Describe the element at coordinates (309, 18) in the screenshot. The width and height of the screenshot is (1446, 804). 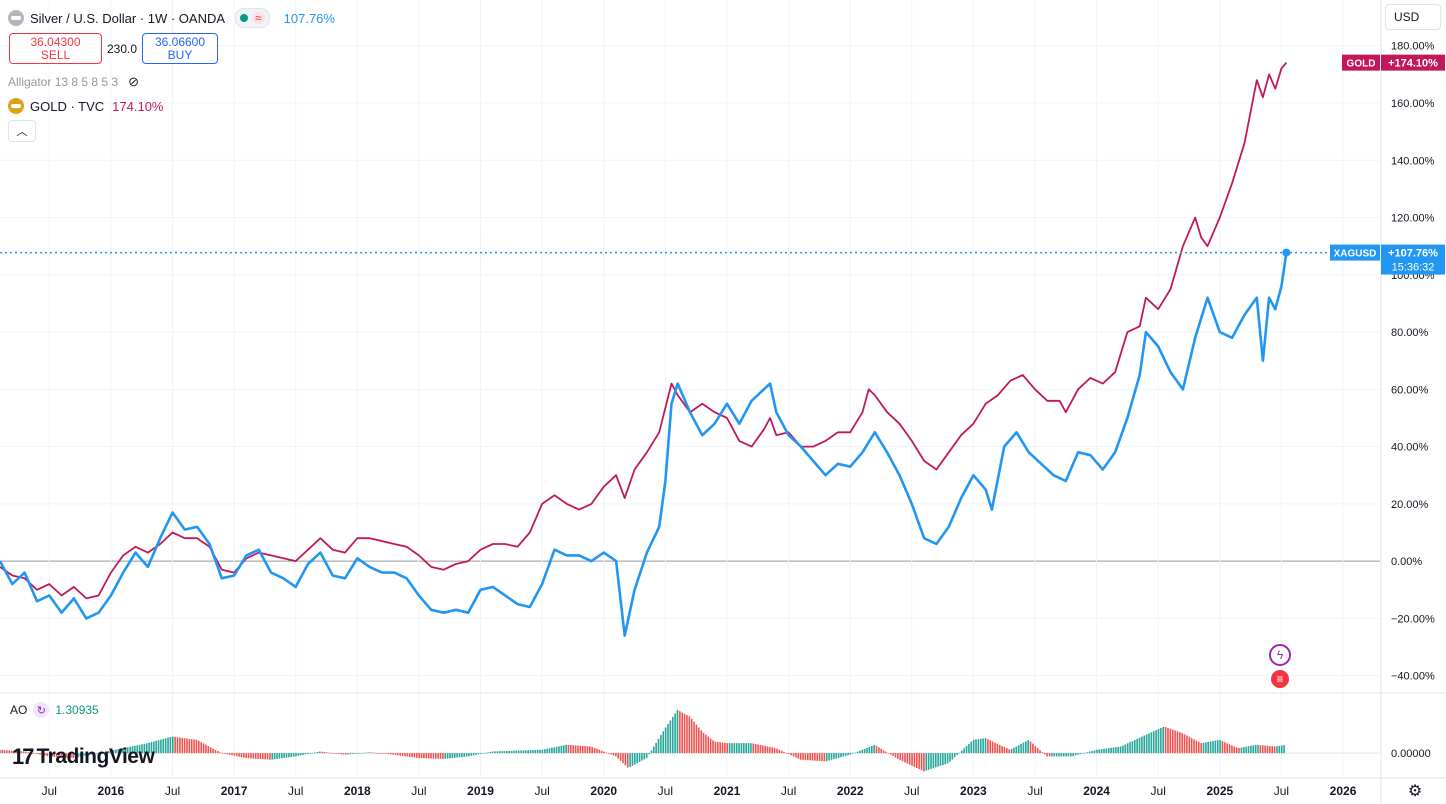
I see `symbol-change-pct: 107.76%` at that location.